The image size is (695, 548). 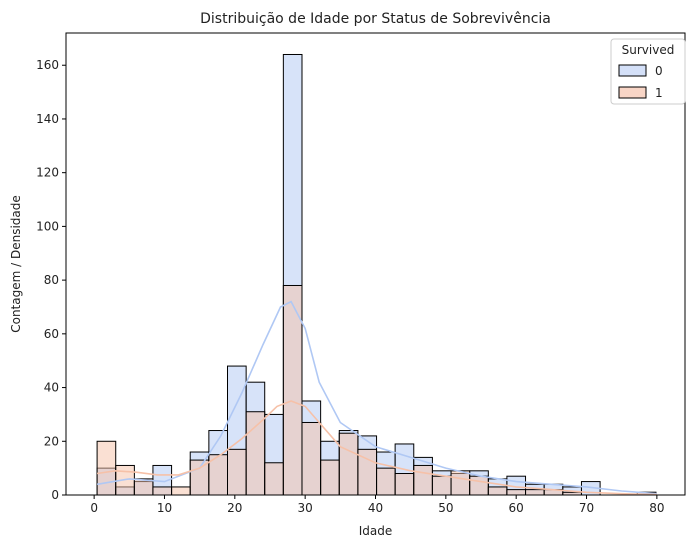 What do you see at coordinates (164, 508) in the screenshot?
I see `x-tick-label: 10` at bounding box center [164, 508].